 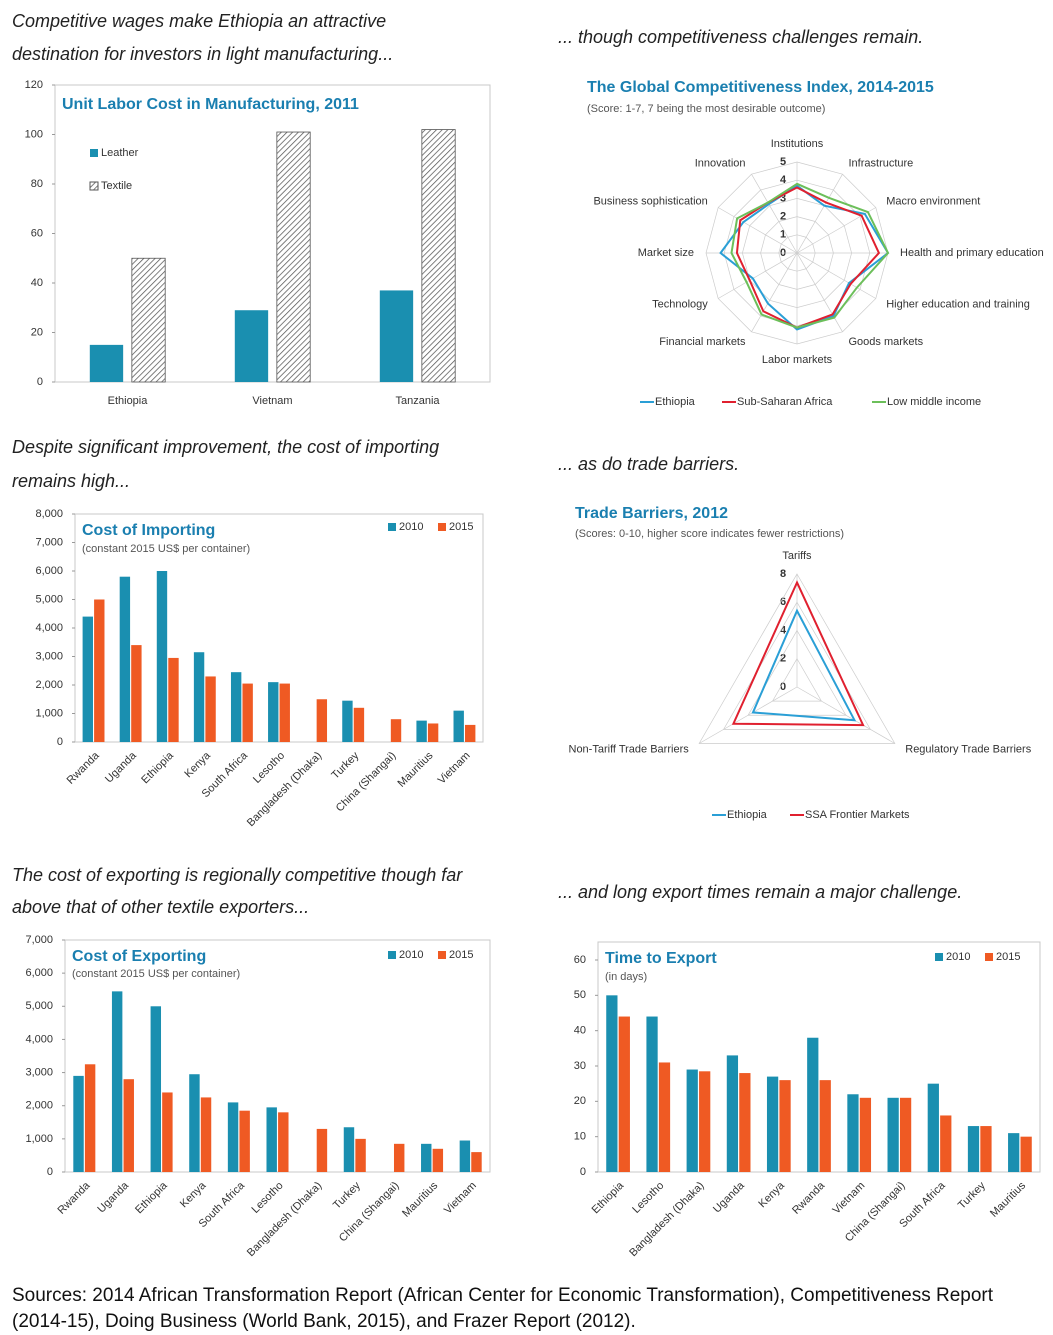 I want to click on radar-line, so click(x=810, y=255).